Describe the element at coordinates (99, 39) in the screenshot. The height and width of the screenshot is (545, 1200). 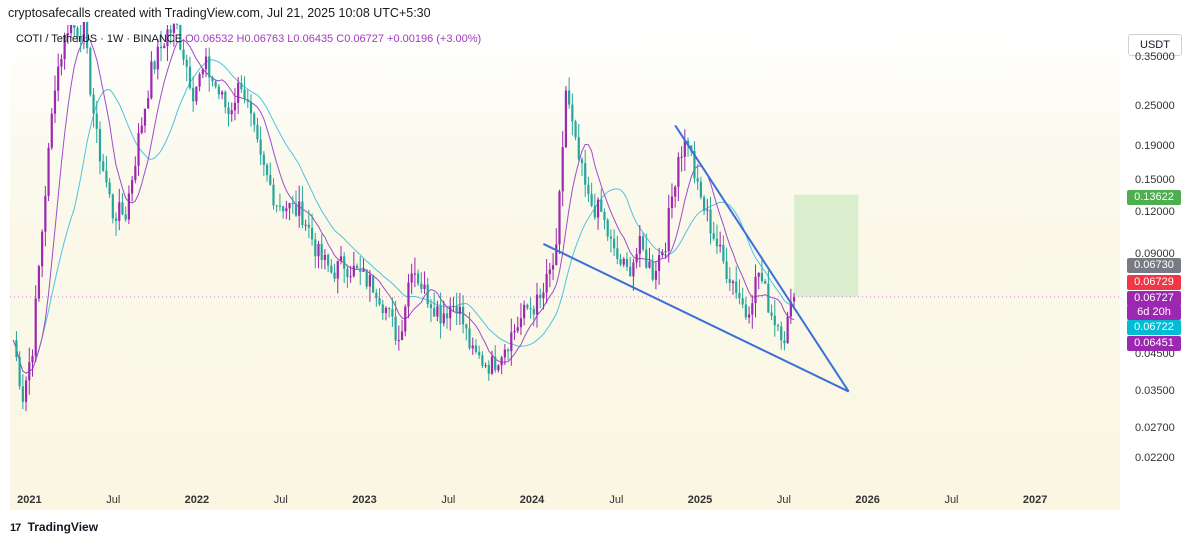
I see `symbol-label: COTI / TetherUS · 1W · BINANCE` at that location.